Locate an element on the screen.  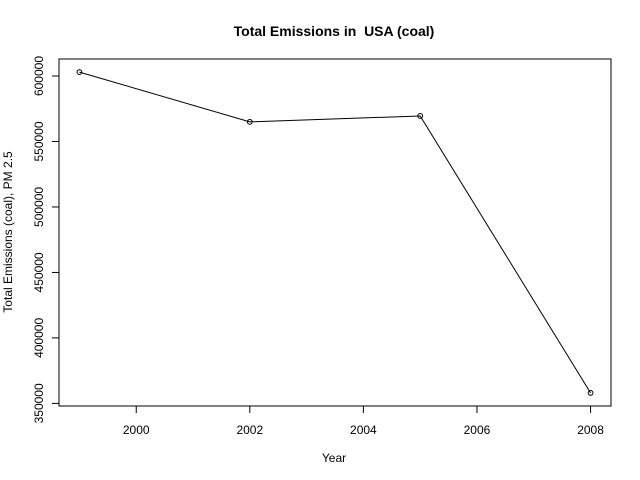
x-axis-label: Year is located at coordinates (334, 458).